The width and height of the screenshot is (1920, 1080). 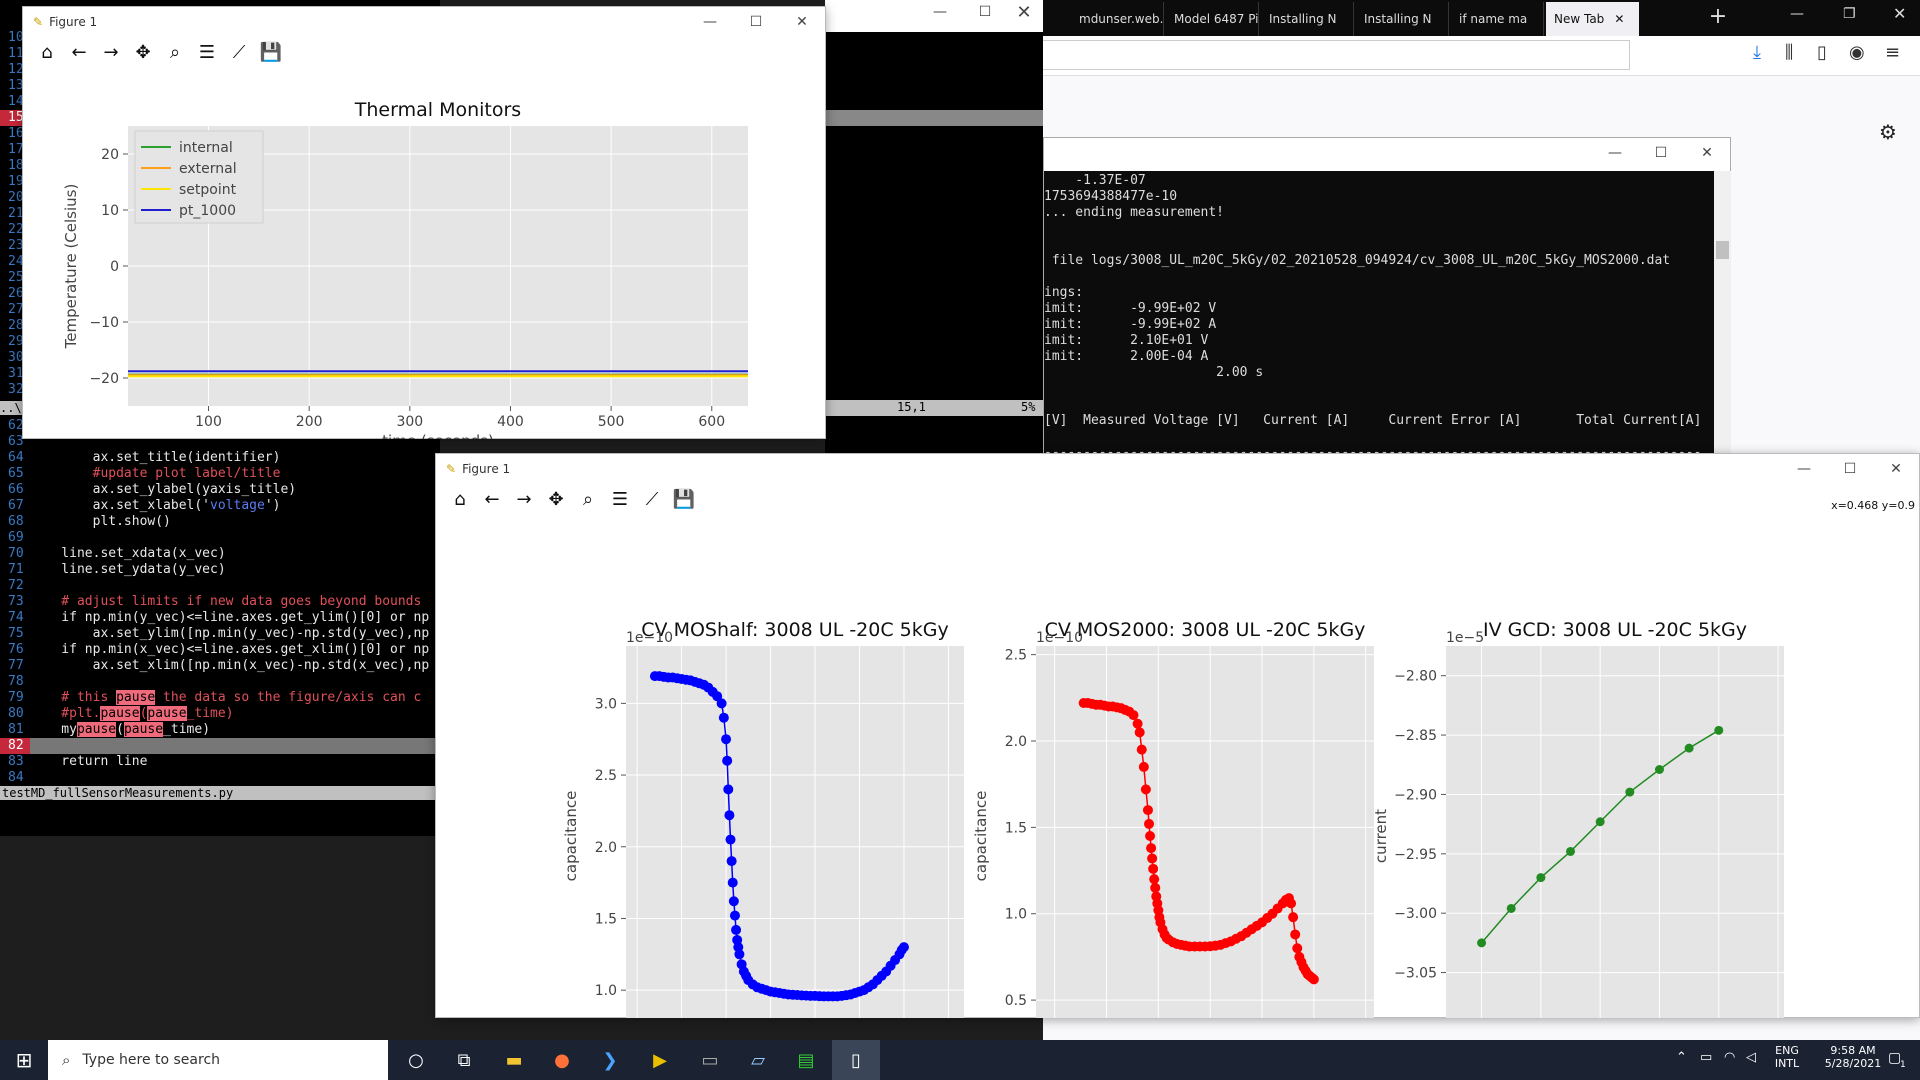 What do you see at coordinates (71, 267) in the screenshot?
I see `y-axis-label: Temperature (Celsius)` at bounding box center [71, 267].